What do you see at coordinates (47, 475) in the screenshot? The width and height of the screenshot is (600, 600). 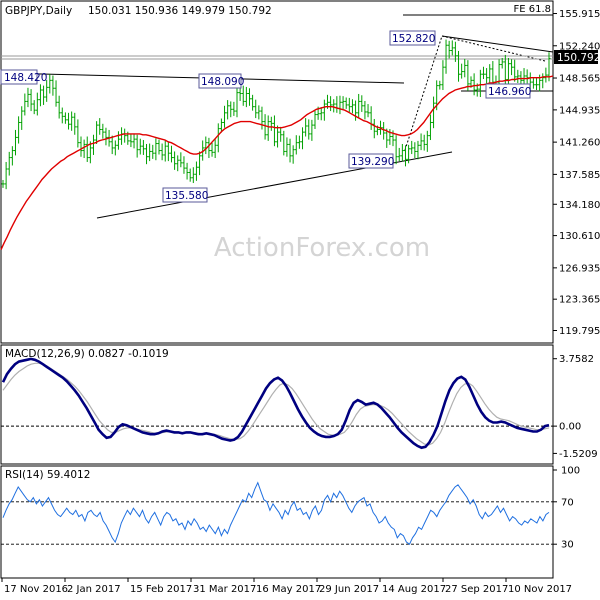 I see `rsi-title: RSI(14) 59.4012` at bounding box center [47, 475].